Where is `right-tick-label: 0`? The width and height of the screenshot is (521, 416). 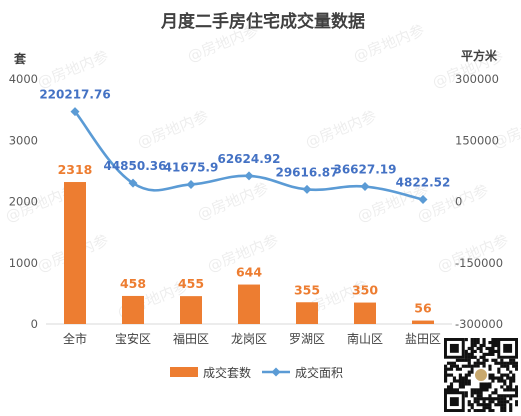 right-tick-label: 0 is located at coordinates (458, 202).